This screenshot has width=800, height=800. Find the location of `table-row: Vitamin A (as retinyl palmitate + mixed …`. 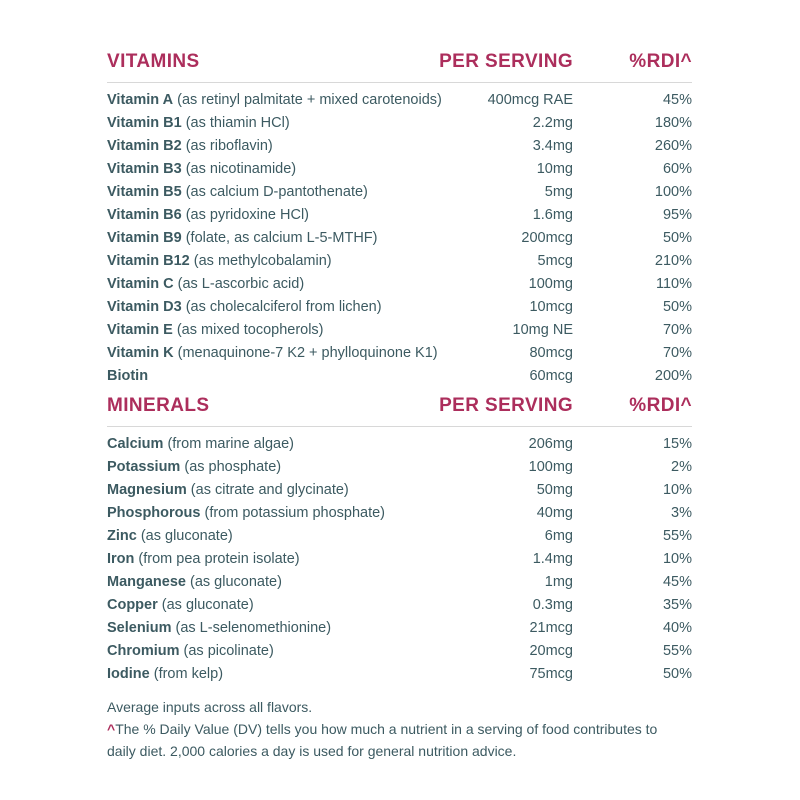

table-row: Vitamin A (as retinyl palmitate + mixed … is located at coordinates (399, 100).